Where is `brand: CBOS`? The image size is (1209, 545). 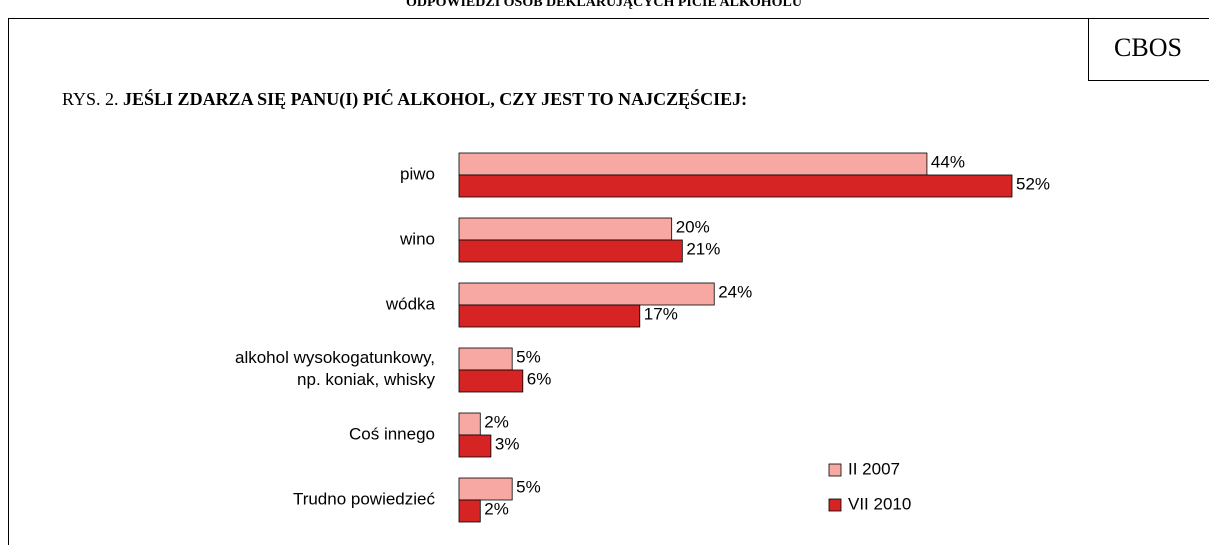 brand: CBOS is located at coordinates (1148, 47).